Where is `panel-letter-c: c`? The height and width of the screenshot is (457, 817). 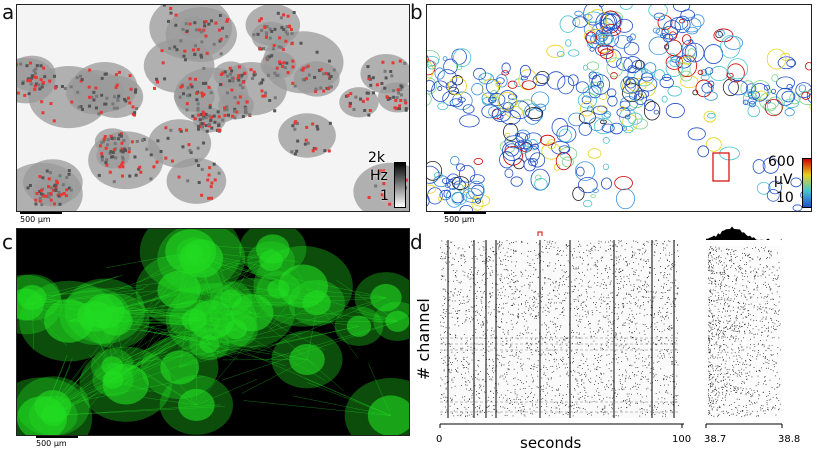 panel-letter-c: c is located at coordinates (7, 242).